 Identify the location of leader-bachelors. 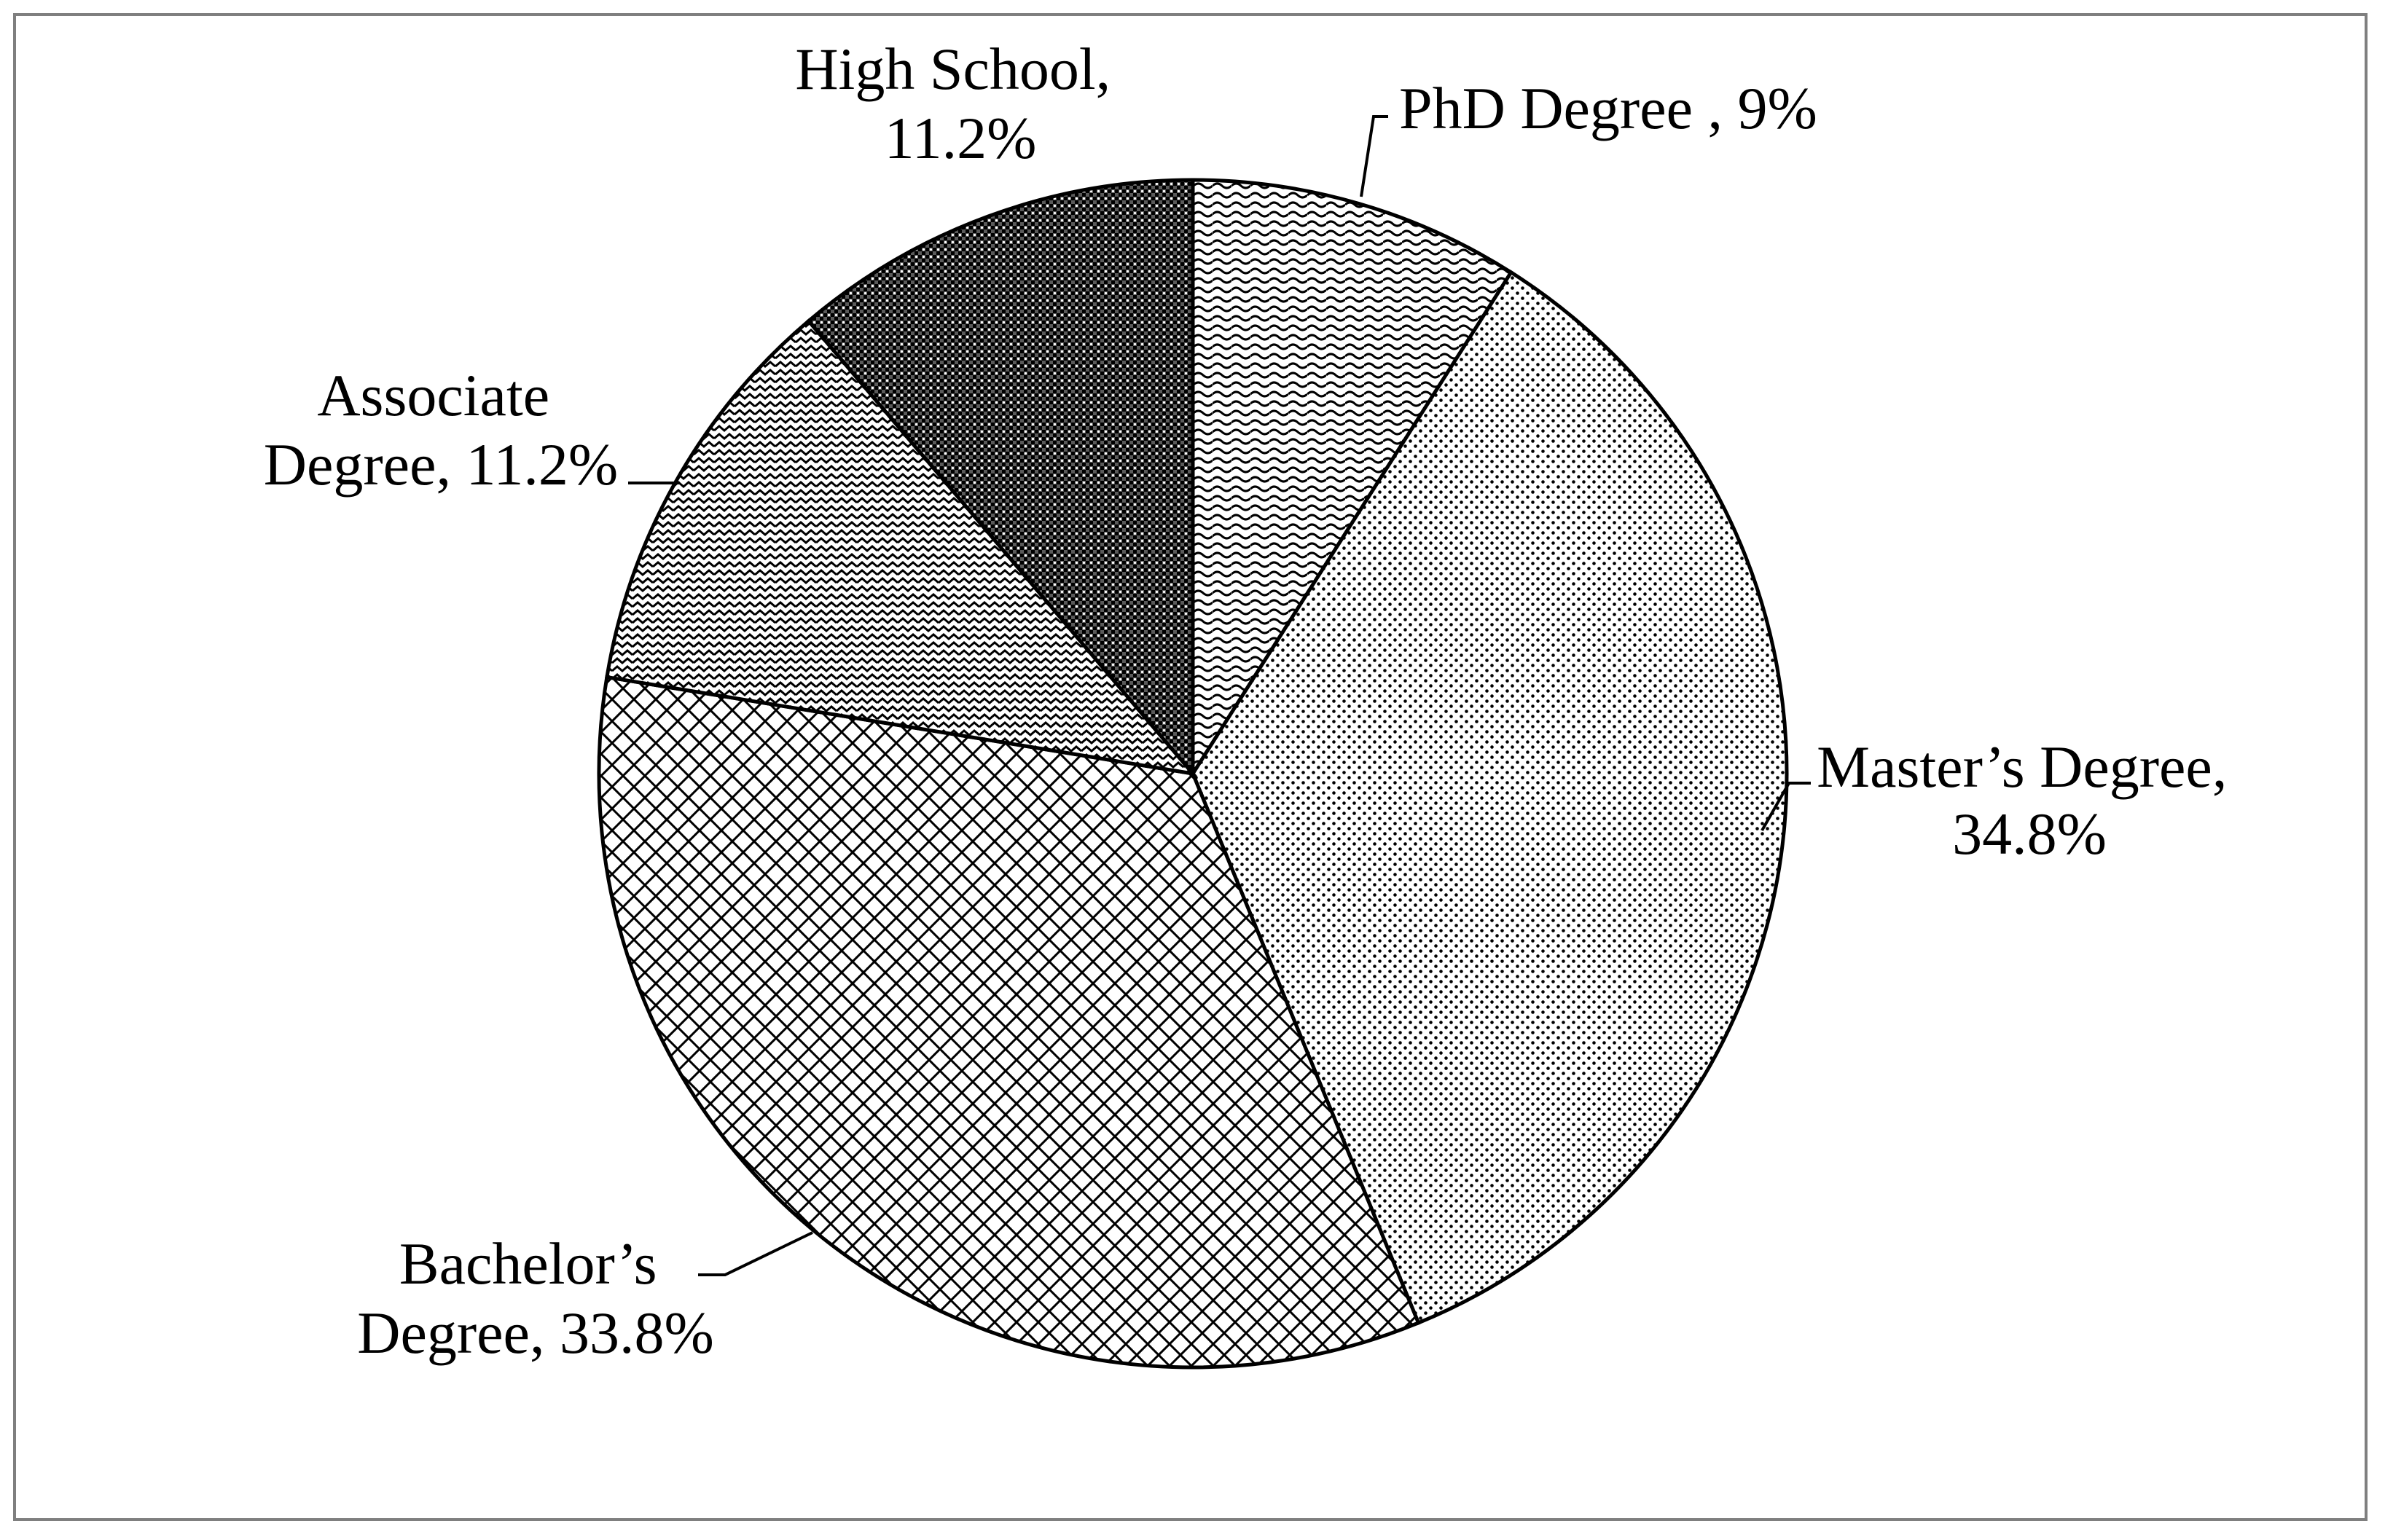
(755, 1253).